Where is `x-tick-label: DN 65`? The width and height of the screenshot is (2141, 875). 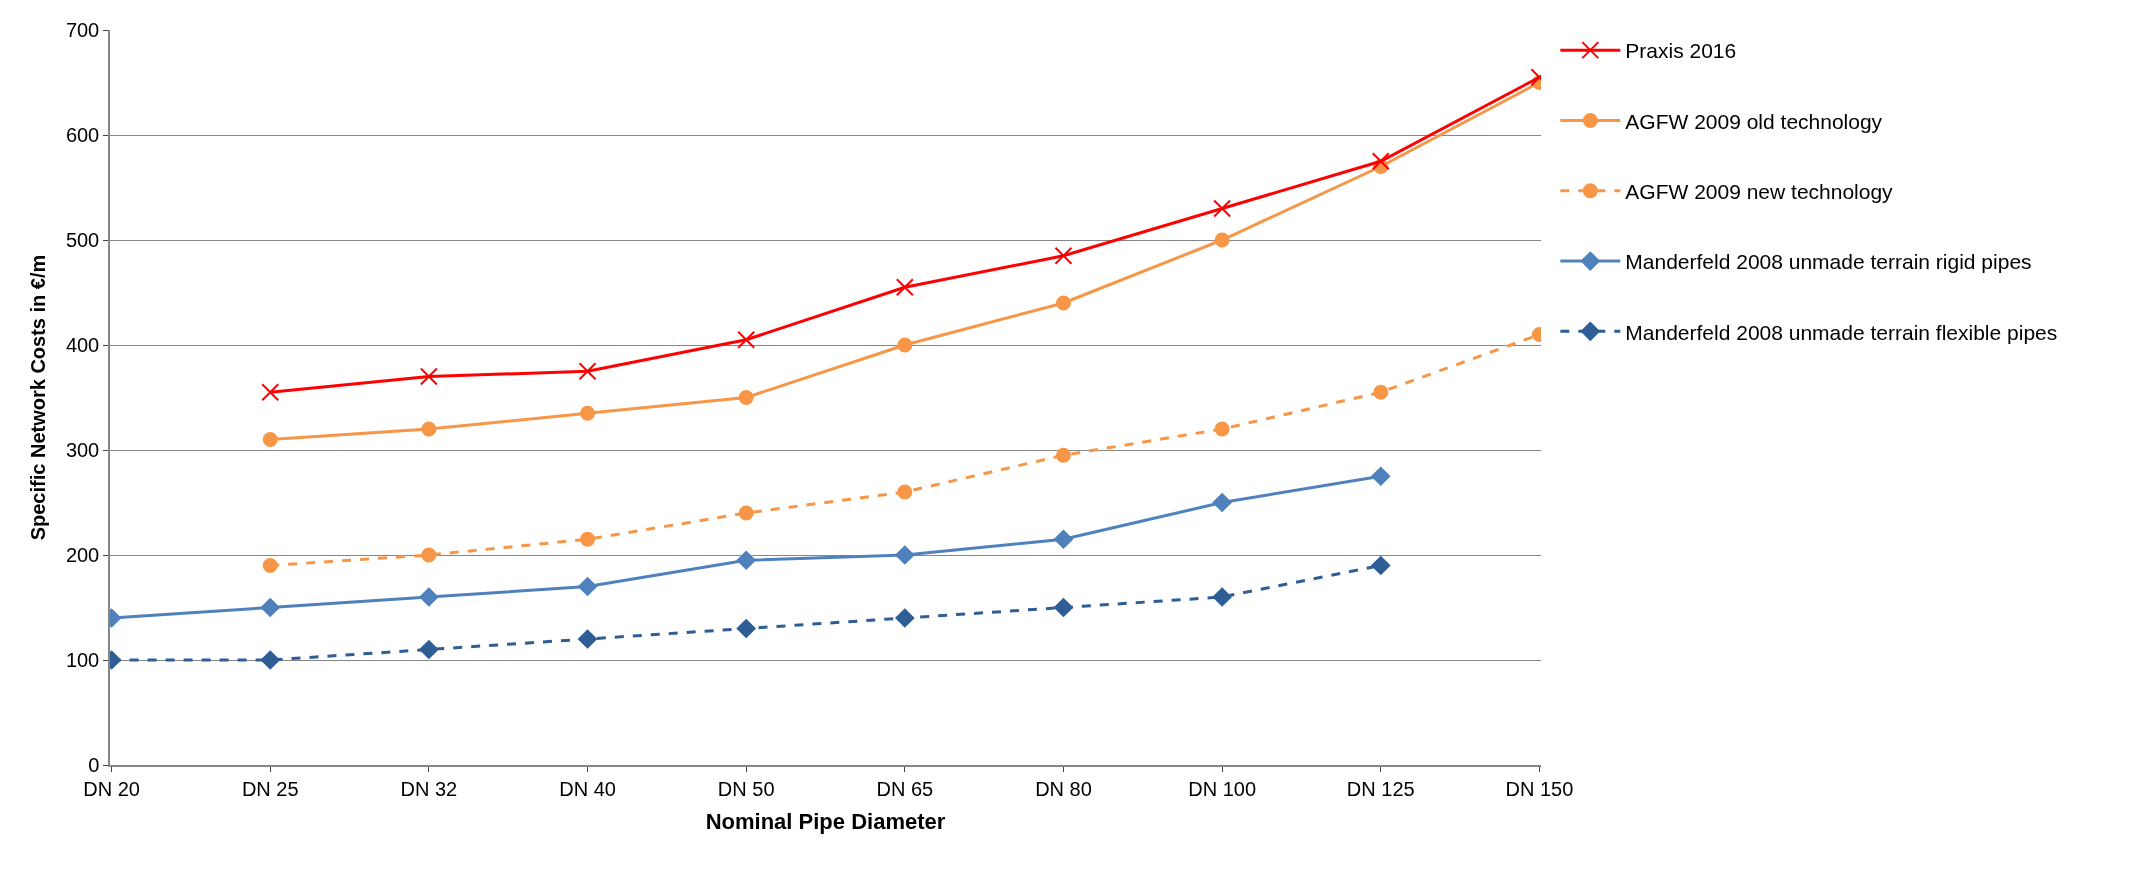
x-tick-label: DN 65 is located at coordinates (905, 788).